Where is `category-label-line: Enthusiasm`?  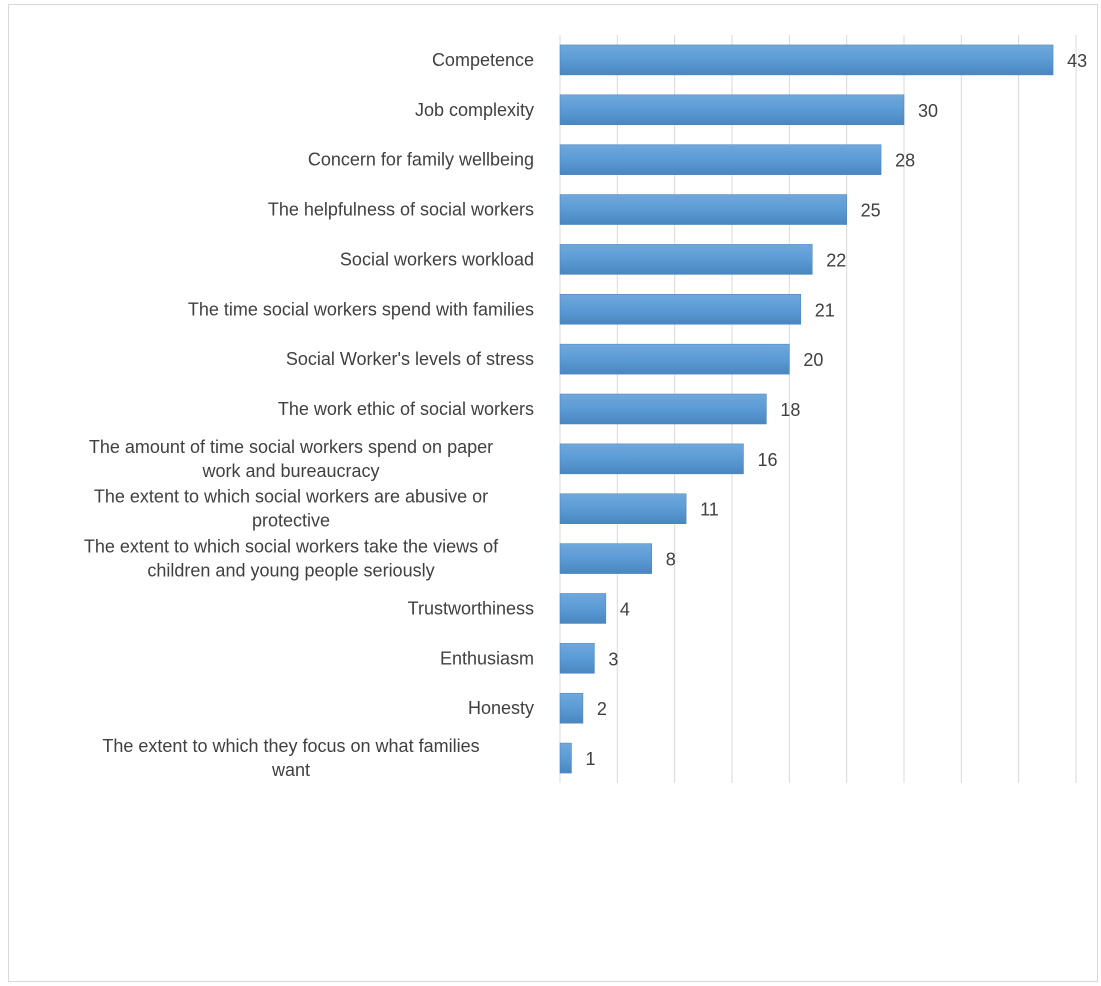 category-label-line: Enthusiasm is located at coordinates (487, 658).